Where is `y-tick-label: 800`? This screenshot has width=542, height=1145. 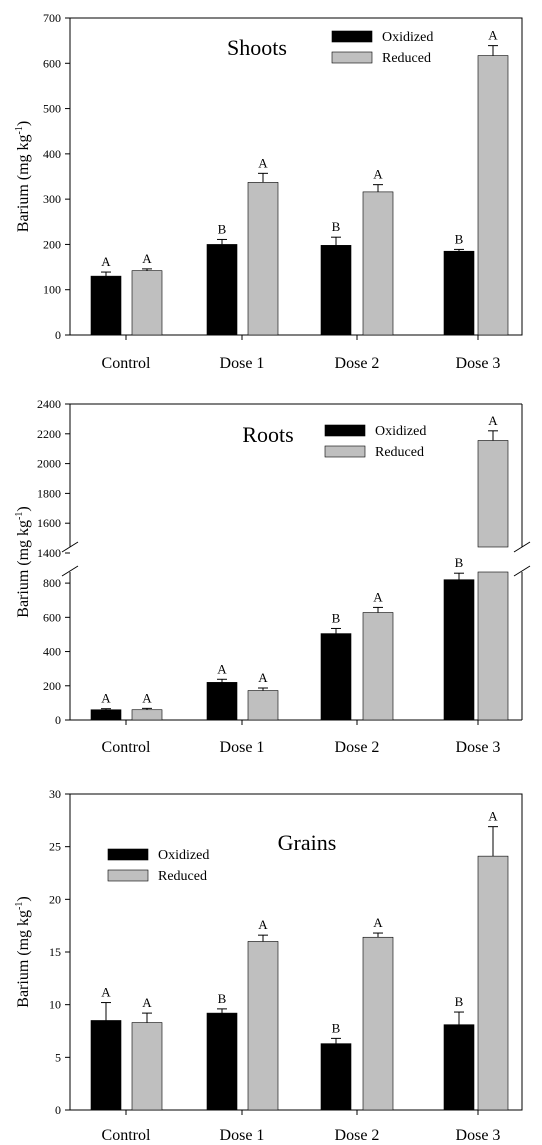
y-tick-label: 800 is located at coordinates (52, 583).